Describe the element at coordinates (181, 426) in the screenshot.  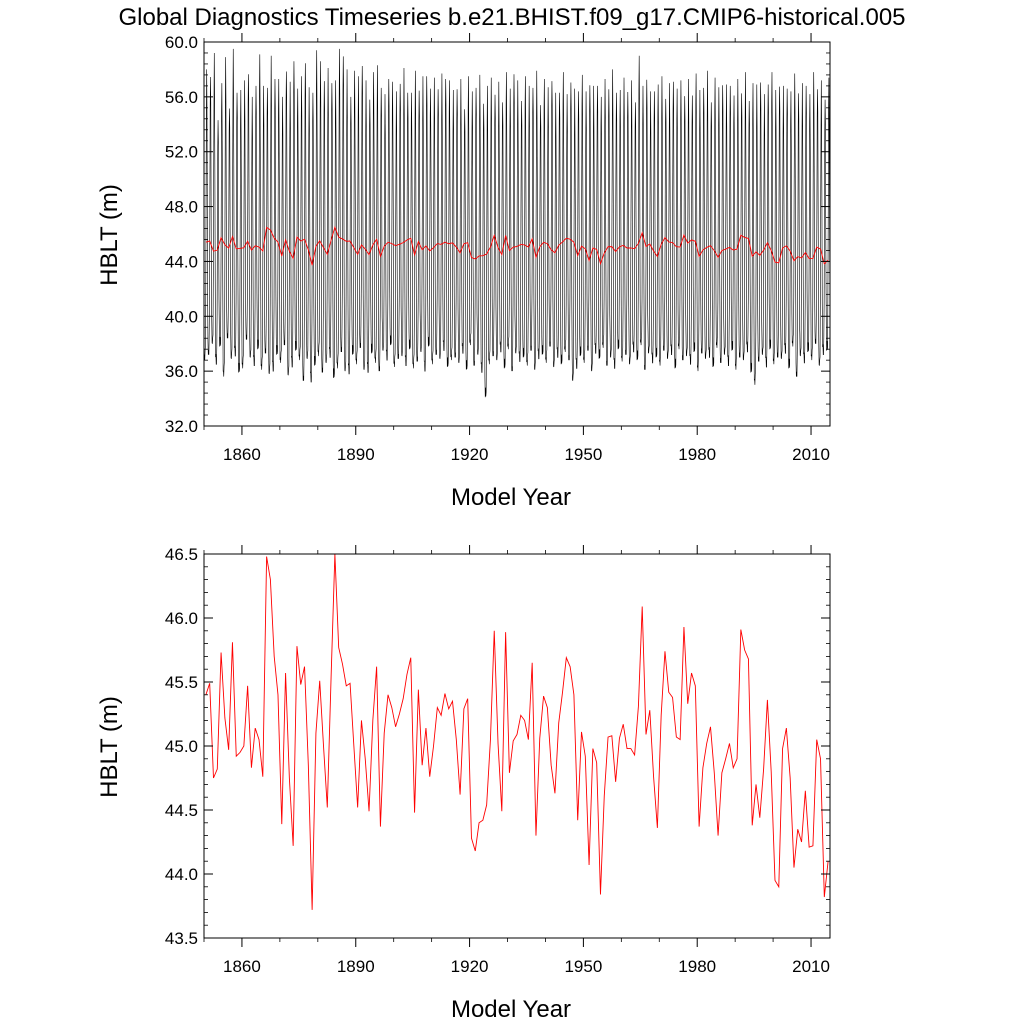
I see `y-tick-label: 32.0` at that location.